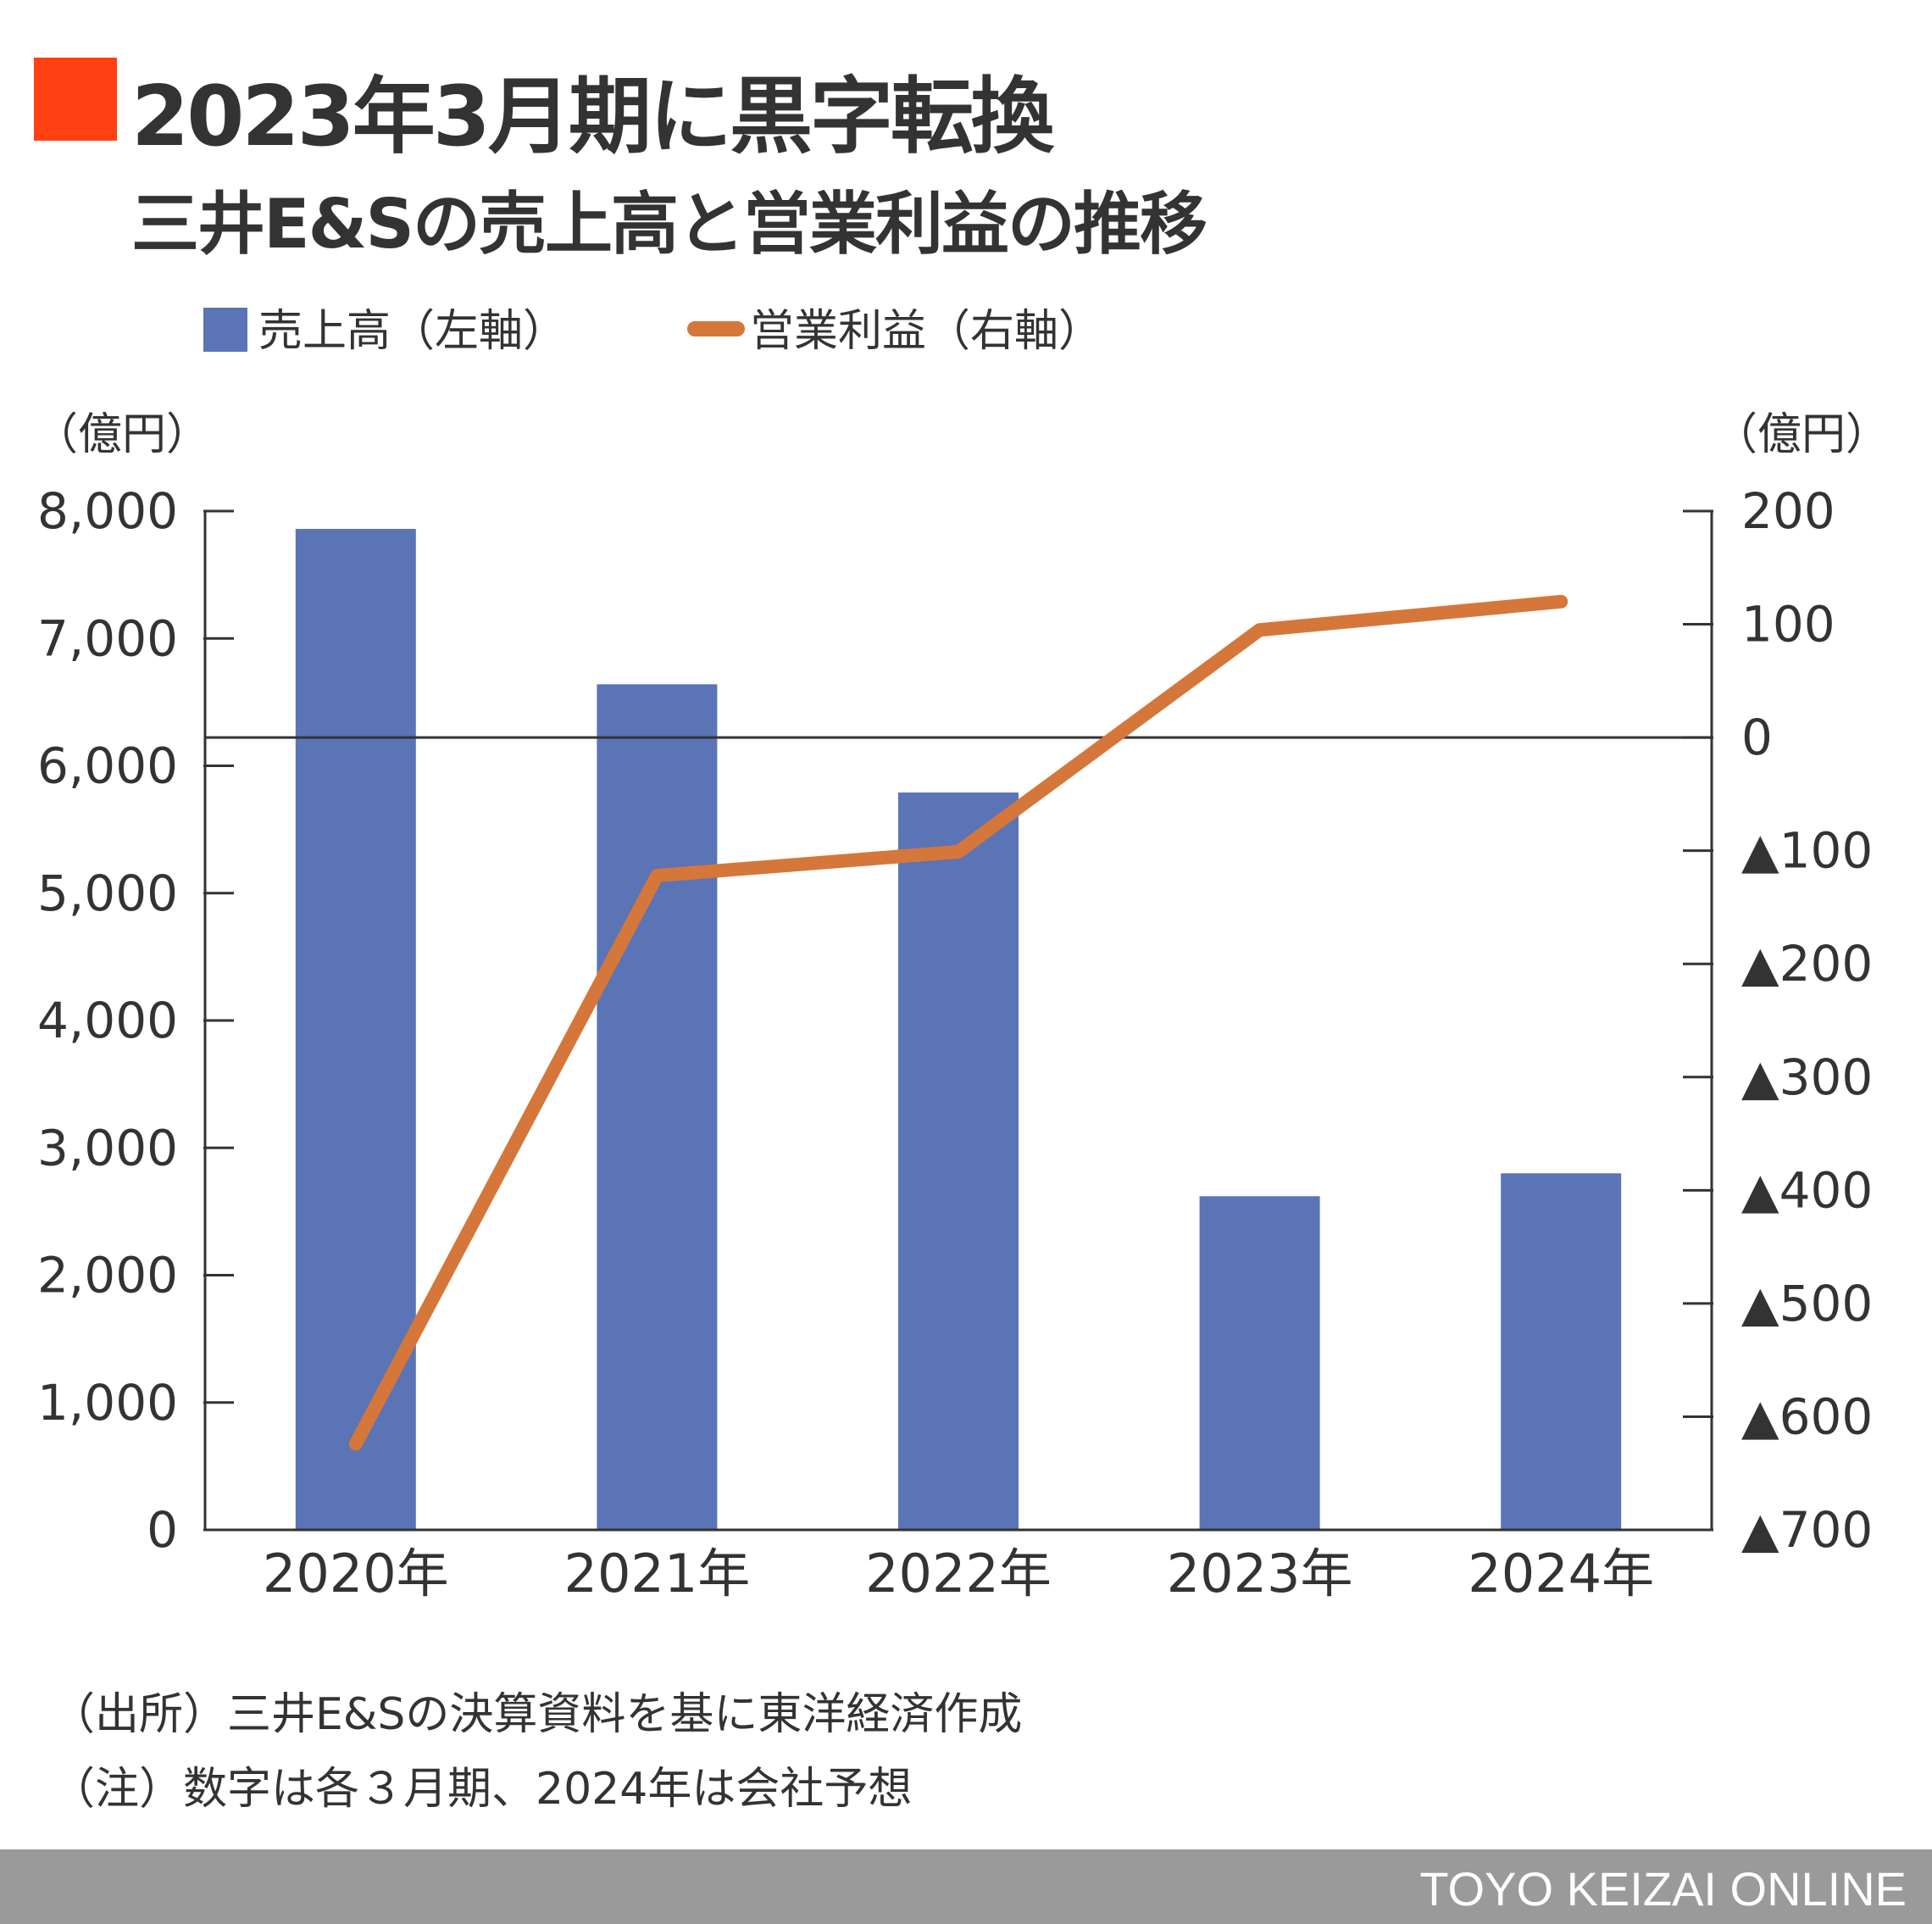 The width and height of the screenshot is (1932, 1924). What do you see at coordinates (1663, 1889) in the screenshot?
I see `footer-brand: TOYO KEIZAI ONLINE` at bounding box center [1663, 1889].